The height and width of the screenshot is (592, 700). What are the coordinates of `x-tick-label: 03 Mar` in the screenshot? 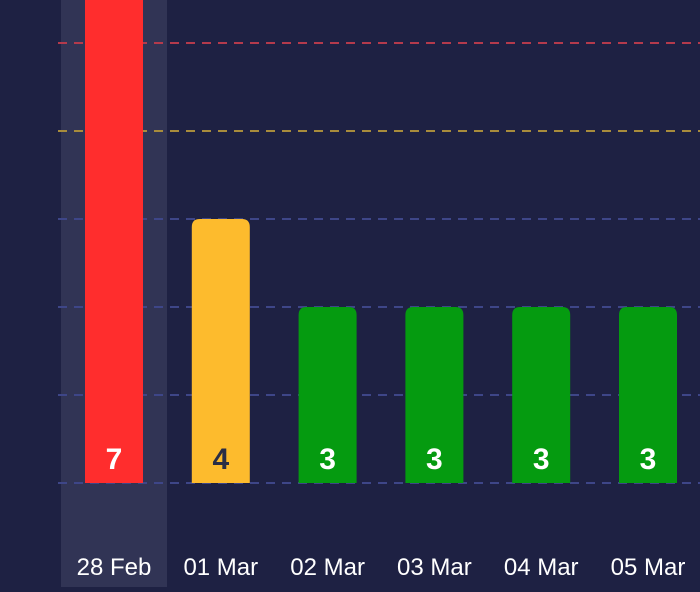 It's located at (434, 567).